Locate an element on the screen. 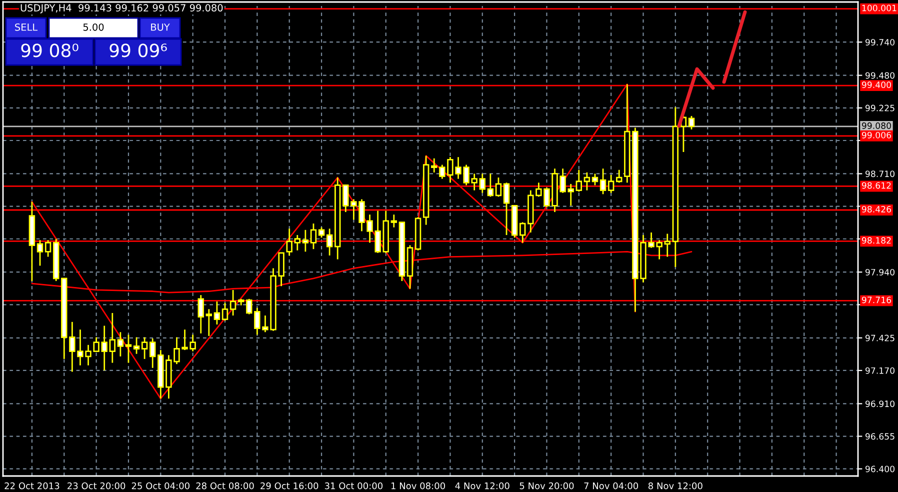  annotation: 5.00 is located at coordinates (93, 27).